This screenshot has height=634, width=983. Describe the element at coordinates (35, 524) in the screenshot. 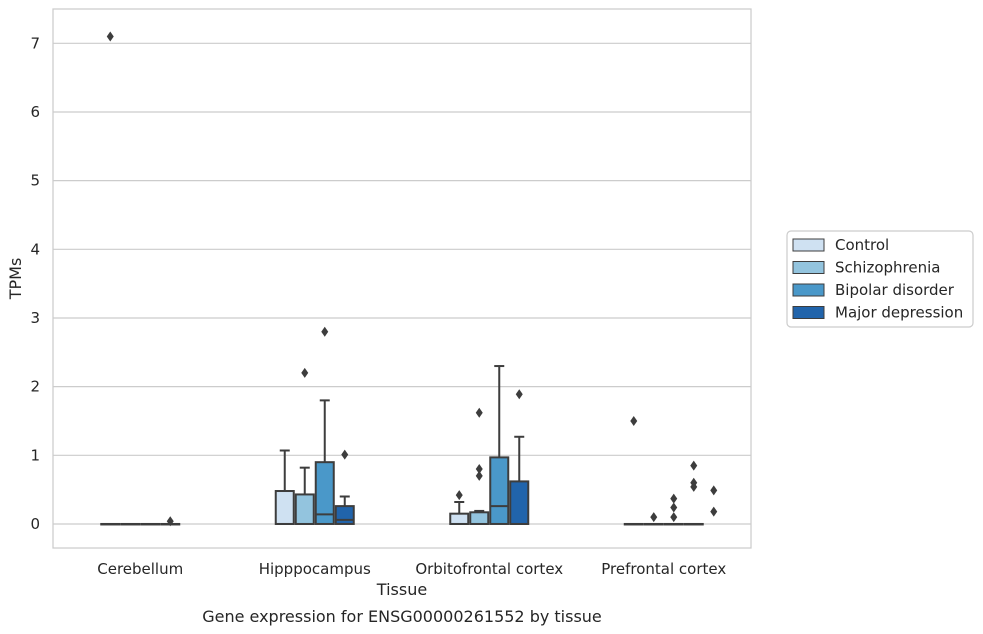

I see `y-tick-label-0: 0` at that location.